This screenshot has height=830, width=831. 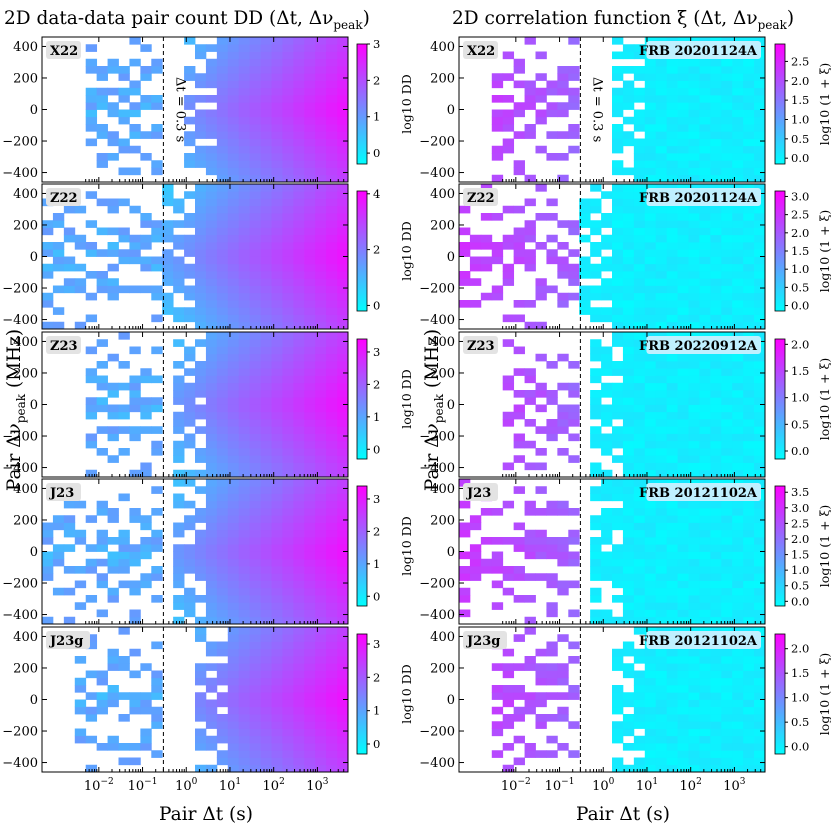 I want to click on cbar-tick-label: 1.0, so click(x=800, y=570).